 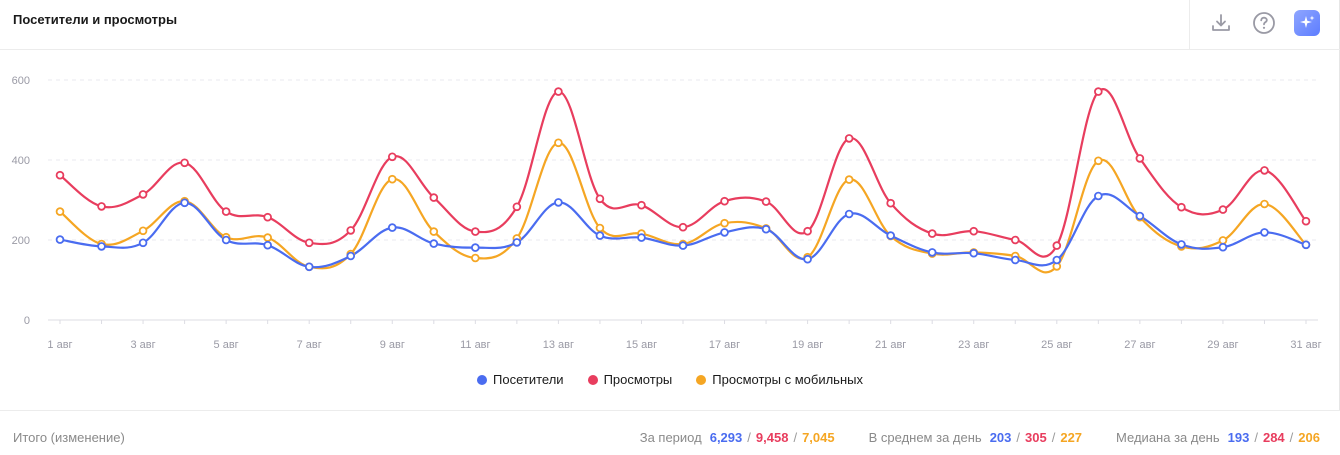 I want to click on sparkle-icon, so click(x=1307, y=23).